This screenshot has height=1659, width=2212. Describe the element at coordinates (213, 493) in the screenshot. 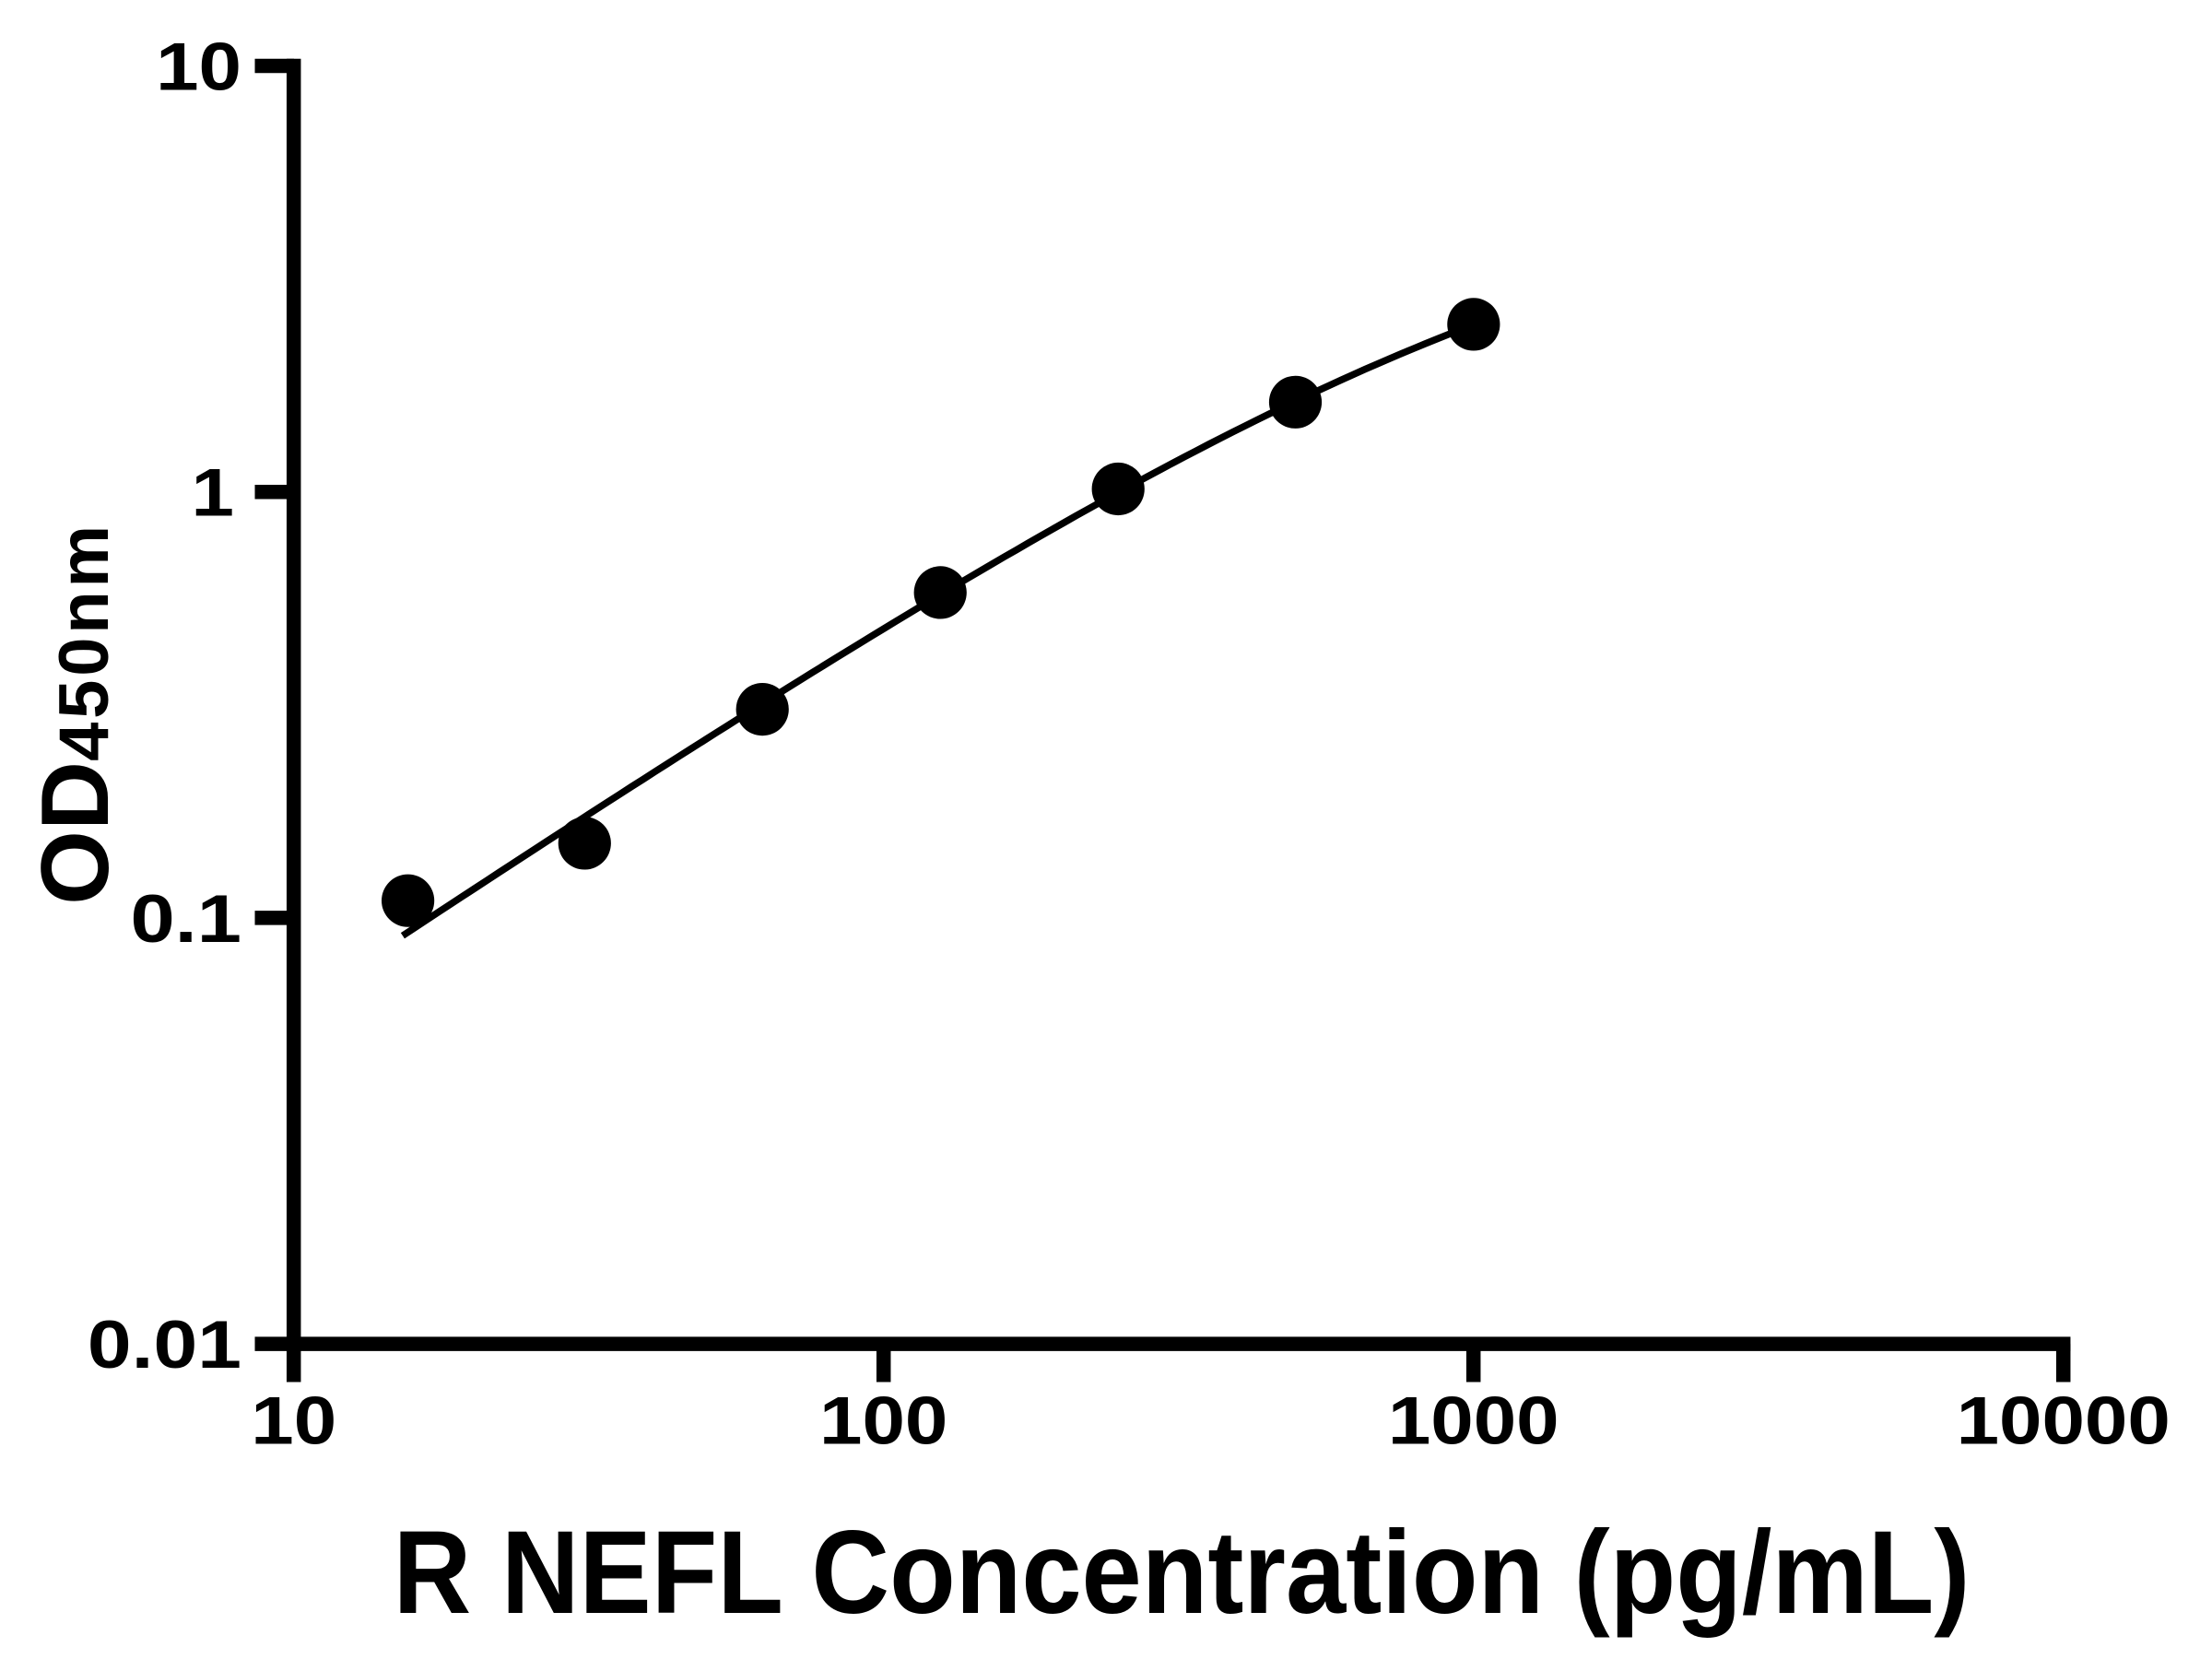

I see `svg-text: 1` at that location.